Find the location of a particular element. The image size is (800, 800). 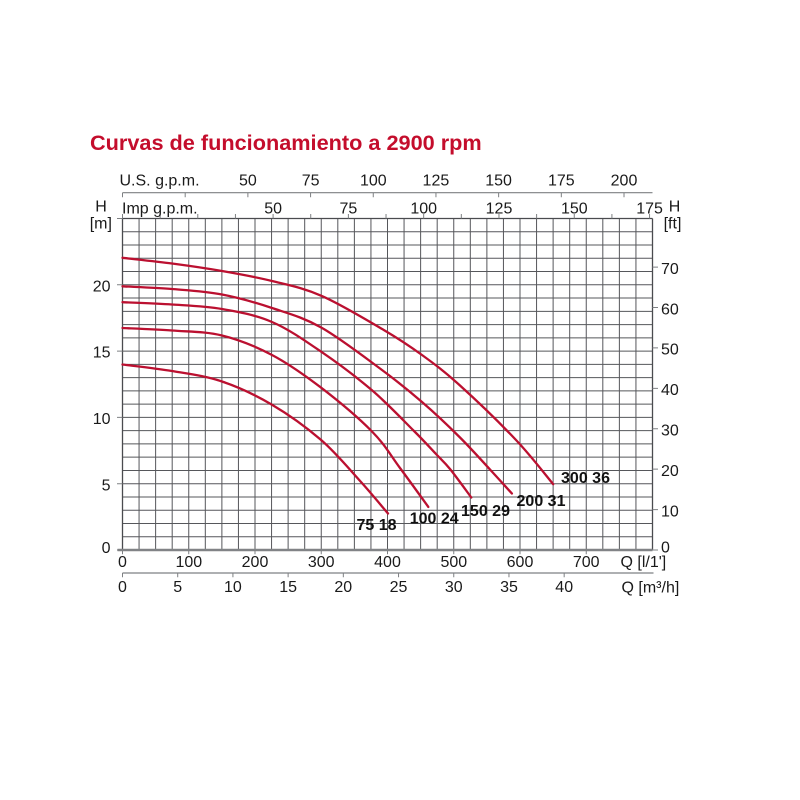

svg-text: 300 36 is located at coordinates (585, 478).